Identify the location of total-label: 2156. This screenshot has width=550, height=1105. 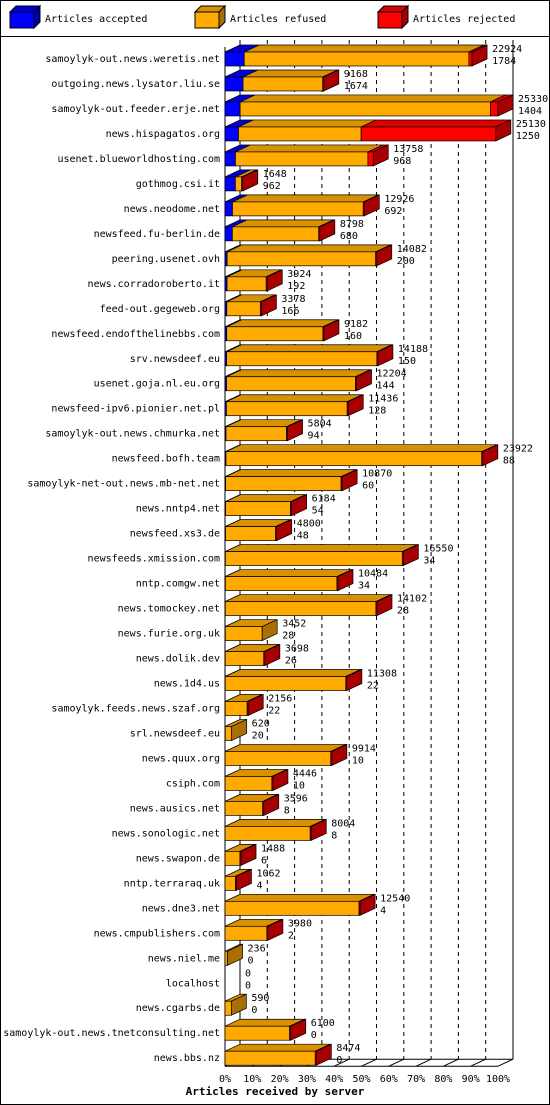
(280, 698).